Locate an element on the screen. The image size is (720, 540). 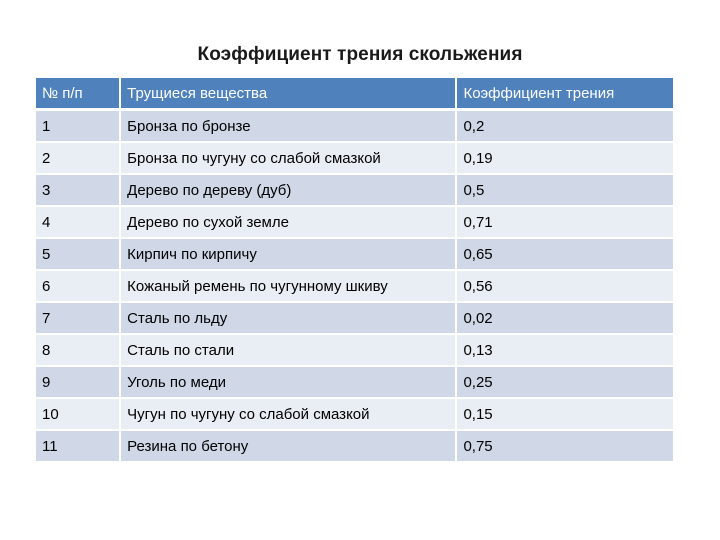
table-row: 4 Дерево по сухой земле 0,71 is located at coordinates (354, 223).